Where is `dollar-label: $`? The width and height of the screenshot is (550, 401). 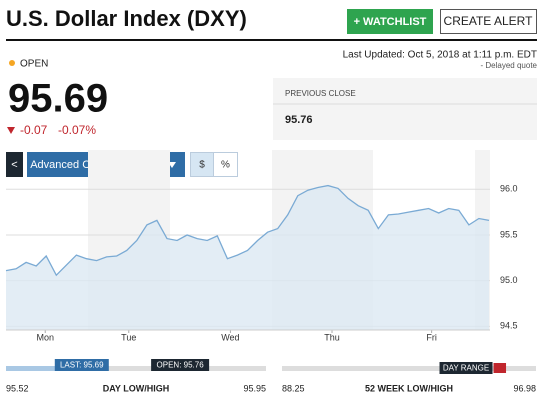
dollar-label: $ is located at coordinates (202, 165).